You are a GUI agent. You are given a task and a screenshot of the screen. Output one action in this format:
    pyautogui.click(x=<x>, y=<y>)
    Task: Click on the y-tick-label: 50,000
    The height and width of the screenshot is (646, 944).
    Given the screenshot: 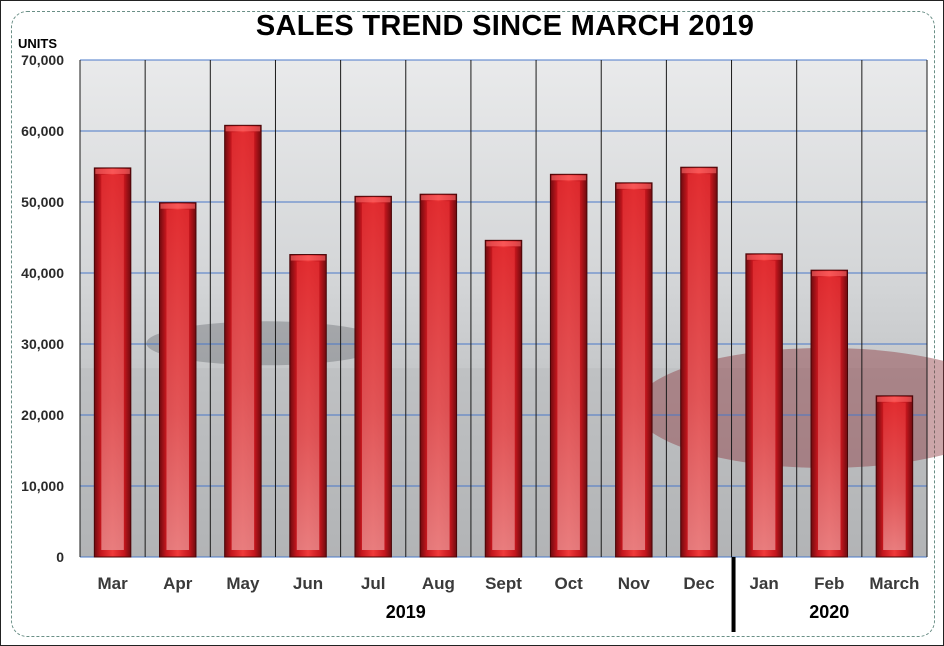 What is the action you would take?
    pyautogui.click(x=42, y=202)
    